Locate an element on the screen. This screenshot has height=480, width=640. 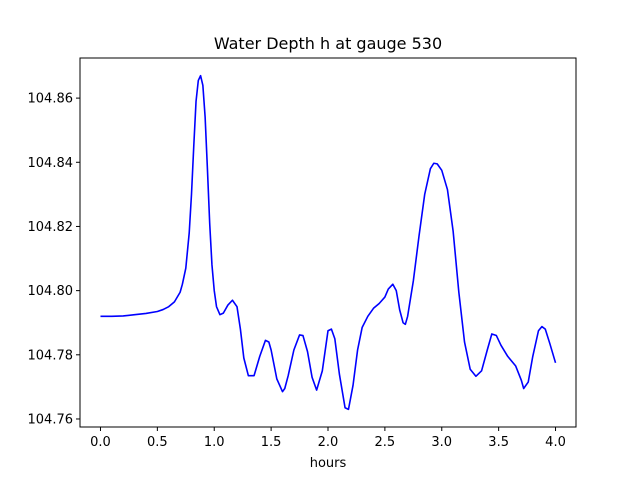
x-tick-label: 1.0 is located at coordinates (214, 442).